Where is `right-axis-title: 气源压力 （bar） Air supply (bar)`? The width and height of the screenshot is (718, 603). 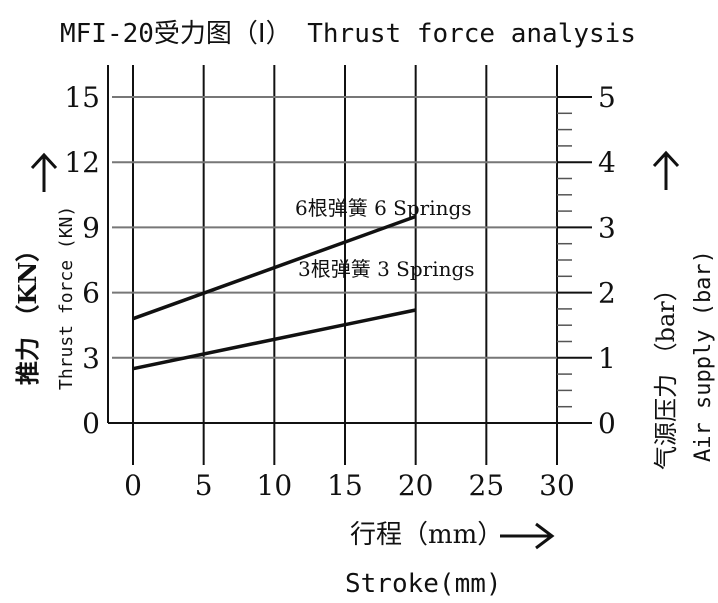 right-axis-title: 气源压力 （bar） Air supply (bar) is located at coordinates (684, 310).